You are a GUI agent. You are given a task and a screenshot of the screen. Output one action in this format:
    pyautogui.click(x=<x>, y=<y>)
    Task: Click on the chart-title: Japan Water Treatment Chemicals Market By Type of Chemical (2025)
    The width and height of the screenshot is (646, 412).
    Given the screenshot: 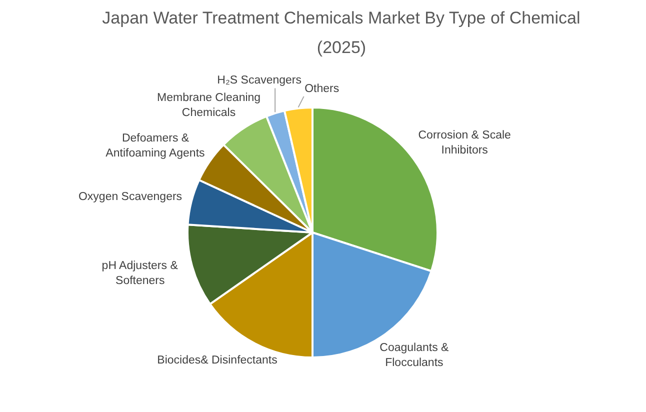 What is the action you would take?
    pyautogui.click(x=341, y=32)
    